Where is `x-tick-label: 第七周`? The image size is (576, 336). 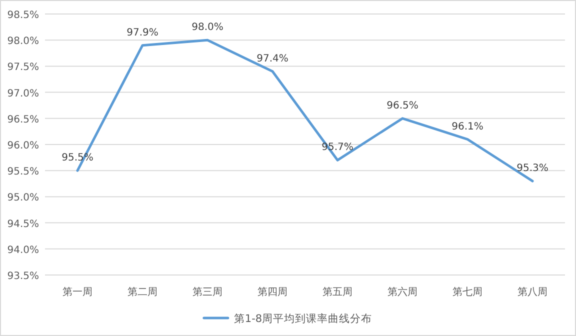
x-tick-label: 第七周 is located at coordinates (467, 292).